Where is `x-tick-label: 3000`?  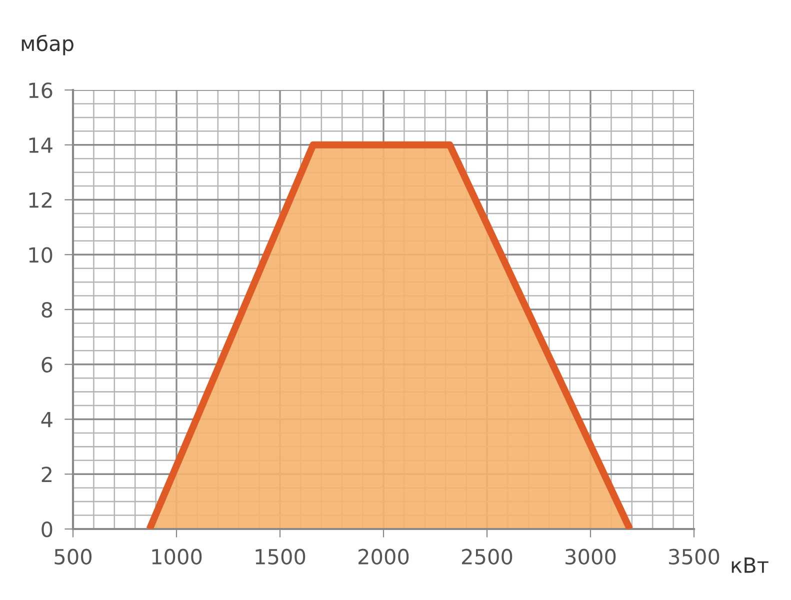 x-tick-label: 3000 is located at coordinates (591, 556).